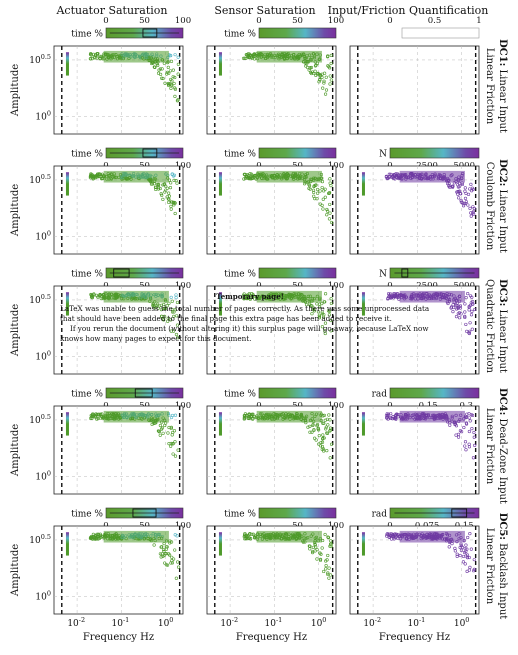 This screenshot has width=518, height=655. I want to click on row-sublabel: Quadratic Friction, so click(489, 326).